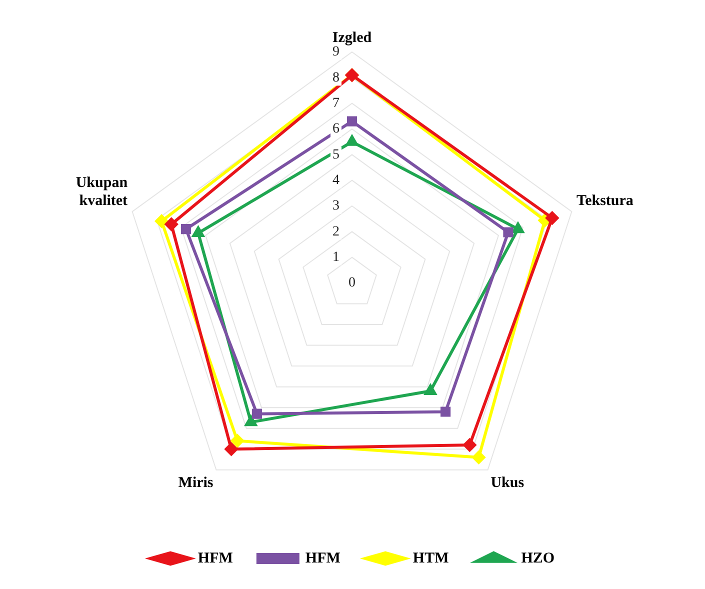 This screenshot has width=705, height=589. What do you see at coordinates (507, 482) in the screenshot?
I see `spoke-label: Ukus` at bounding box center [507, 482].